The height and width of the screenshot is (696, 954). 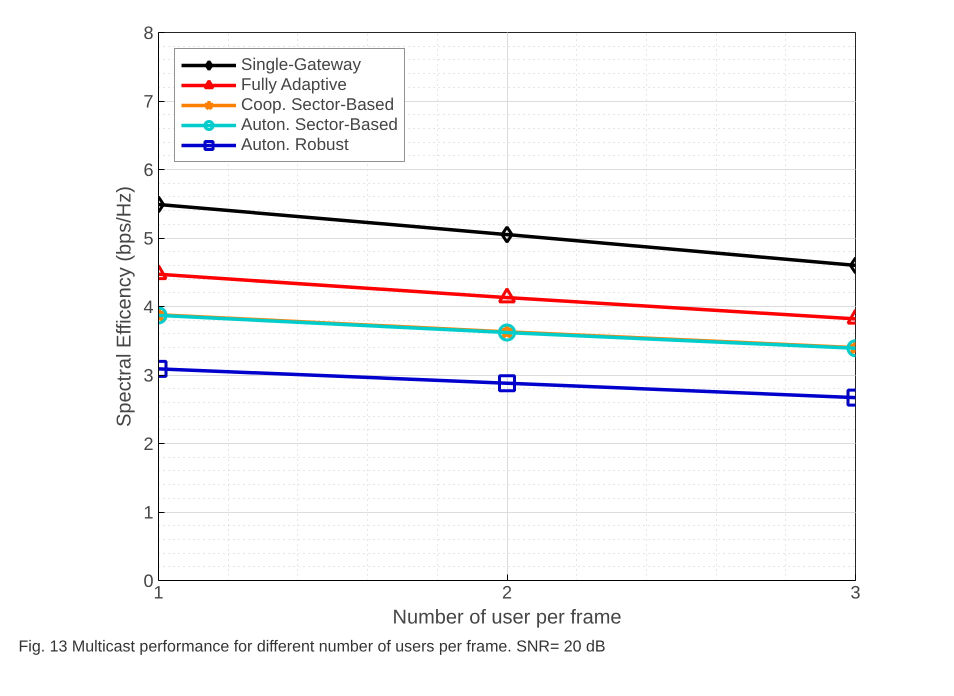 What do you see at coordinates (294, 85) in the screenshot?
I see `legend-label: Fully Adaptive` at bounding box center [294, 85].